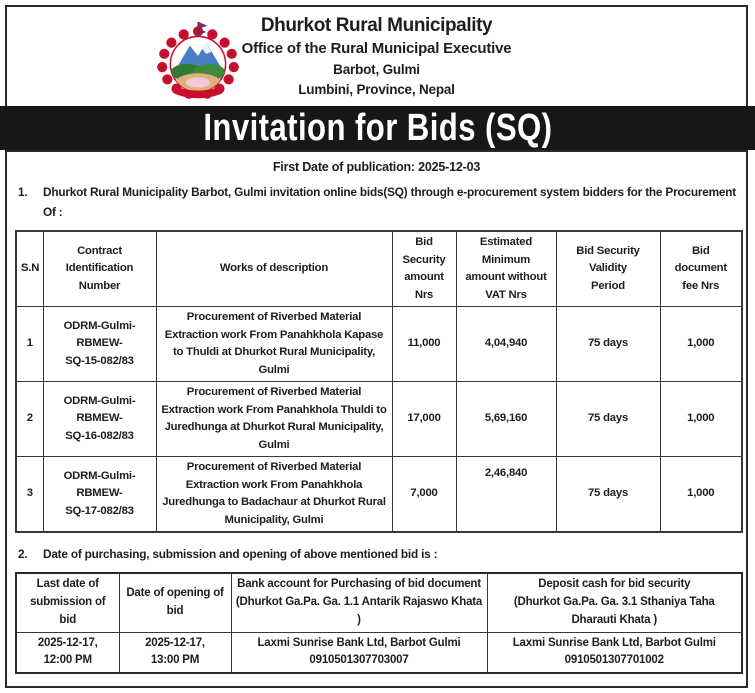 This screenshot has height=693, width=755. Describe the element at coordinates (608, 269) in the screenshot. I see `col-header-validity: Bid Security Validity Period` at that location.